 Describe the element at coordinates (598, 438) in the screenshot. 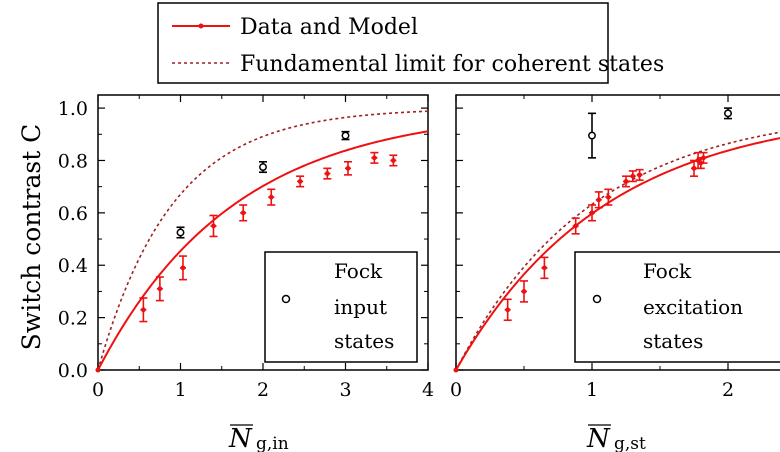

I see `right-x-title-main: N` at that location.